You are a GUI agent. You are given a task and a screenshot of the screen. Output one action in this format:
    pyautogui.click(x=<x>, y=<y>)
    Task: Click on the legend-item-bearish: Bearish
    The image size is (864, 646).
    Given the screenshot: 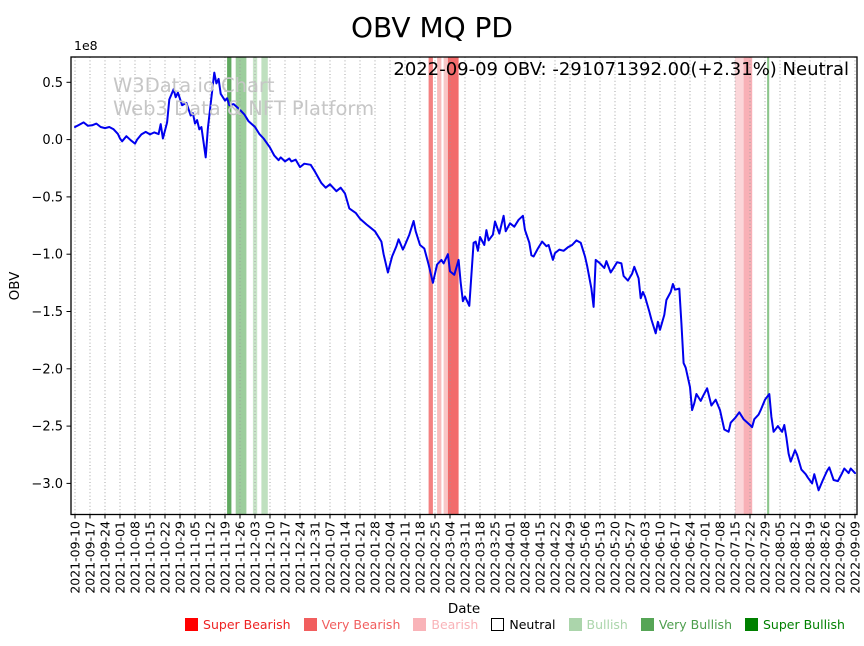 What is the action you would take?
    pyautogui.click(x=445, y=624)
    